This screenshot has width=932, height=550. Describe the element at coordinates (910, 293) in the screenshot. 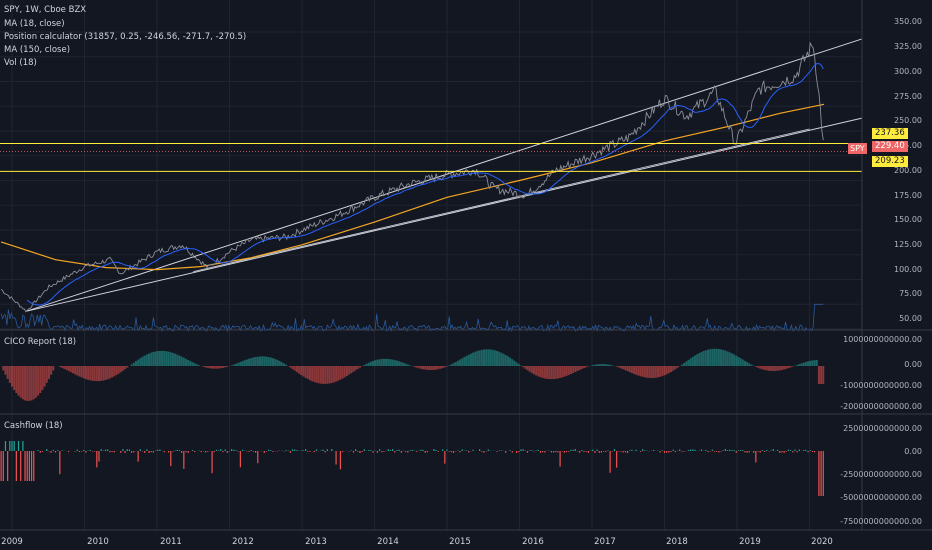

I see `price-tick: 75.00` at that location.